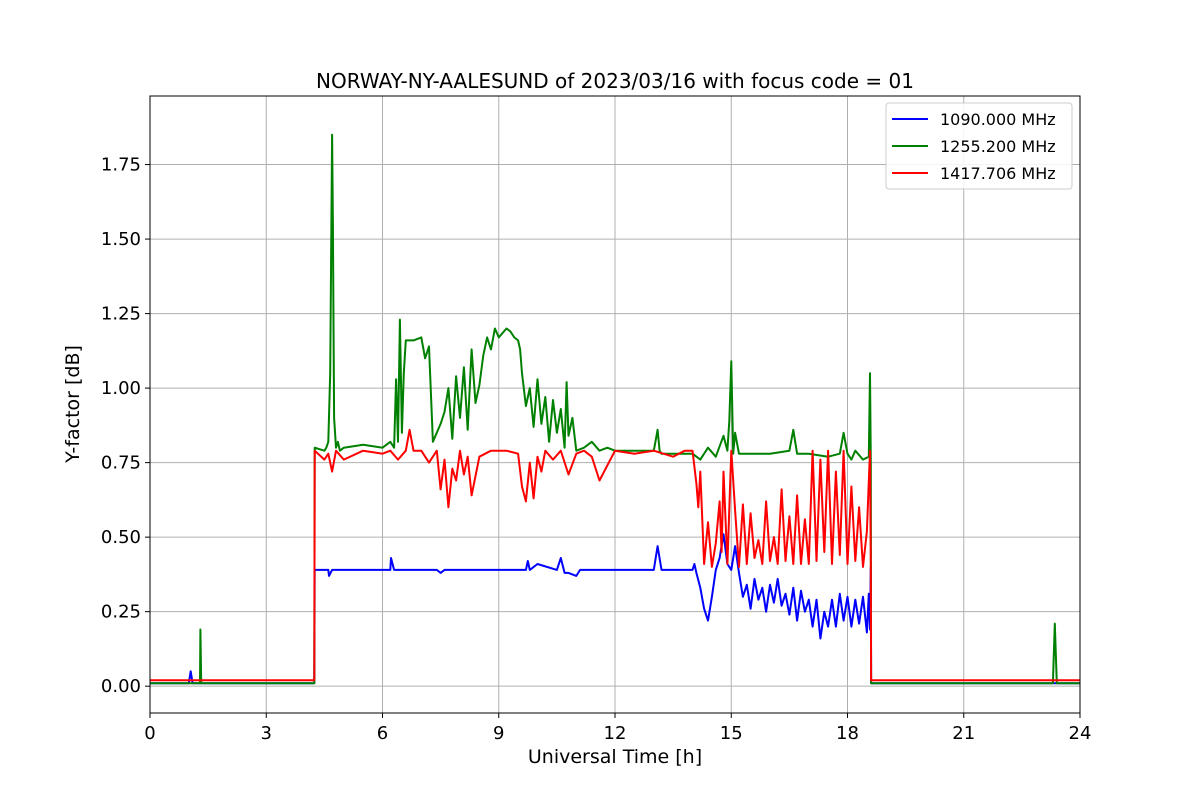  I want to click on x-tick-label: 3, so click(266, 733).